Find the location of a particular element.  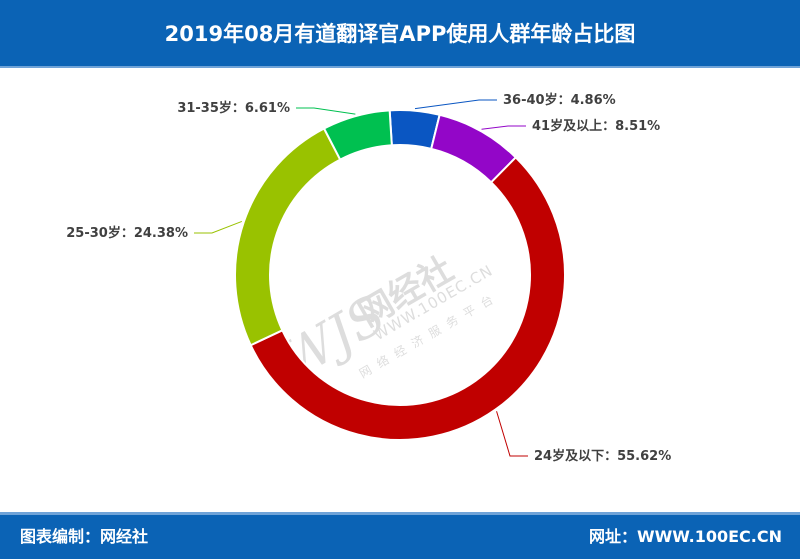

chart-title: 2019年08月有道翻译官APP使用人群年龄占比图 is located at coordinates (400, 34).